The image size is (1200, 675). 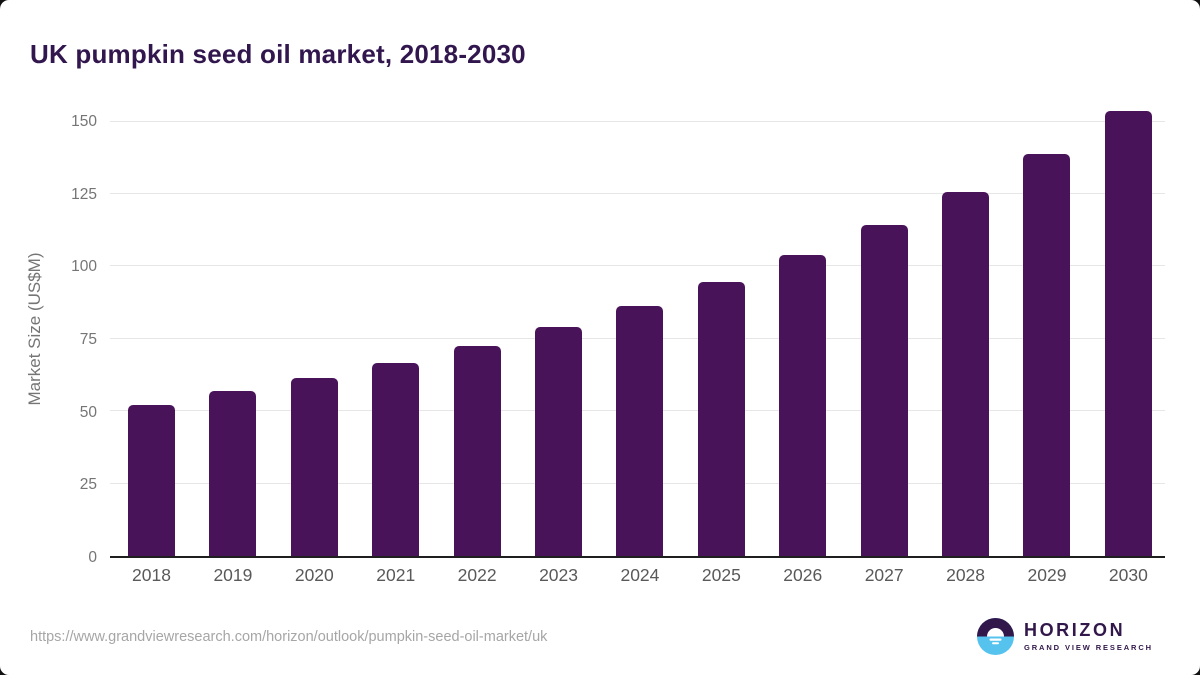 What do you see at coordinates (396, 575) in the screenshot?
I see `x-tick-label-2021: 2021` at bounding box center [396, 575].